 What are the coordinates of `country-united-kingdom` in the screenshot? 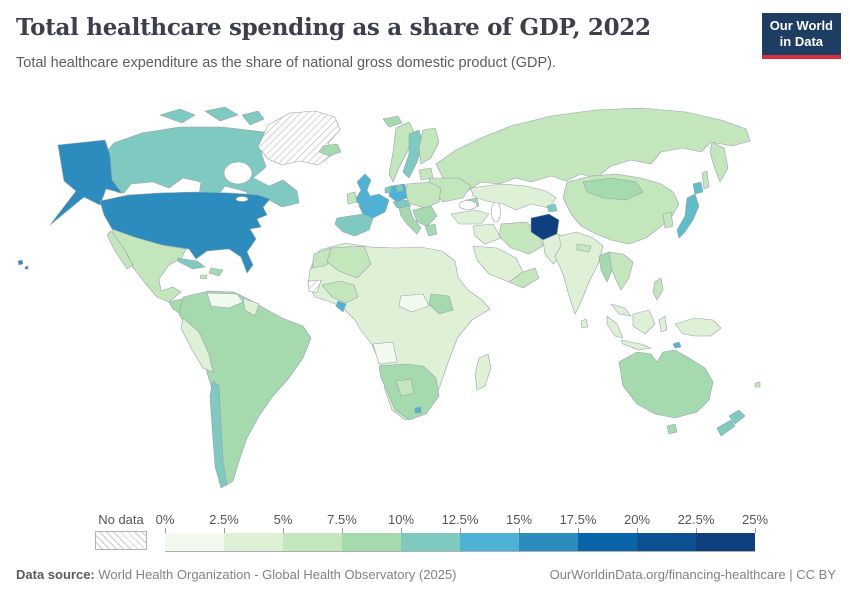 It's located at (364, 191).